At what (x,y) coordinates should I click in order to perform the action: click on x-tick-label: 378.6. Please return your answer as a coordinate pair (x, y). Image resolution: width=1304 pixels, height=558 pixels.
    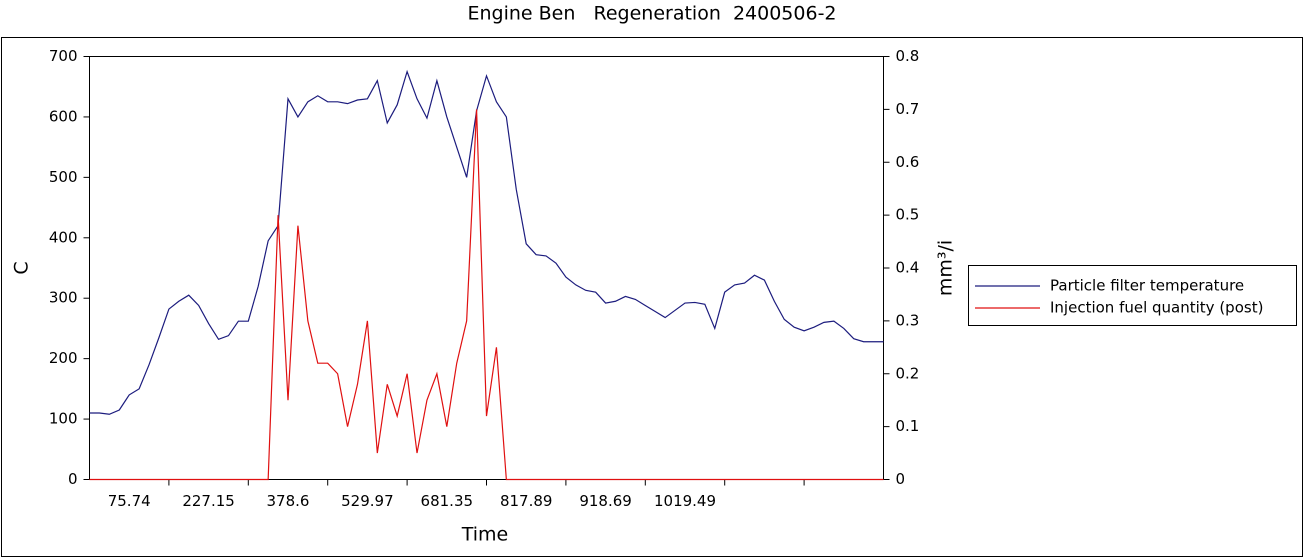
    Looking at the image, I should click on (288, 501).